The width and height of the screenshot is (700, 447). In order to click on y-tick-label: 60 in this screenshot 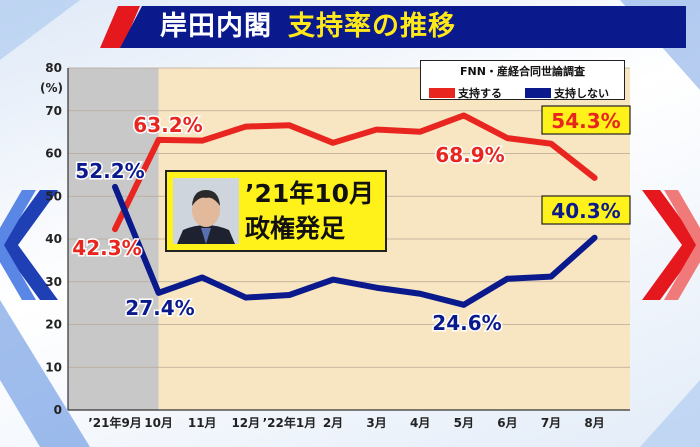, I will do `click(53, 154)`.